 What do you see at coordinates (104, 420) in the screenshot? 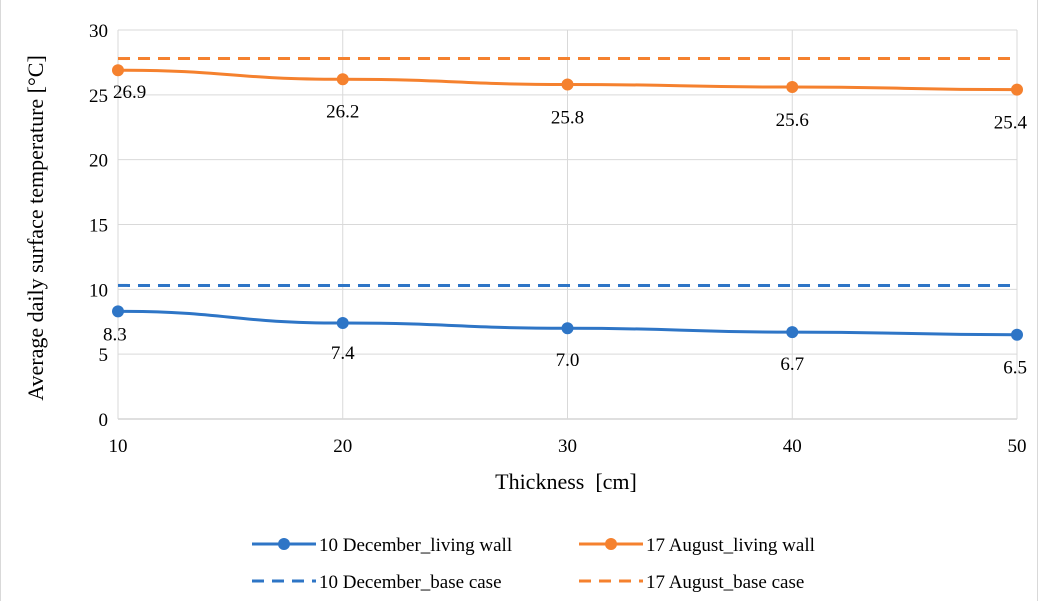
I see `y-tick-label: 0` at bounding box center [104, 420].